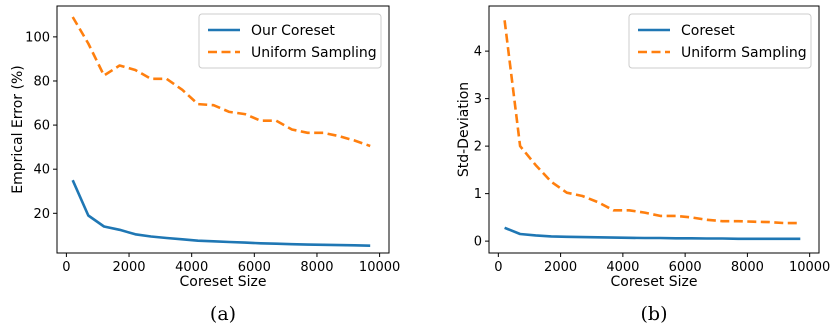 This screenshot has width=835, height=329. What do you see at coordinates (478, 242) in the screenshot?
I see `y-tick-label: 0` at bounding box center [478, 242].